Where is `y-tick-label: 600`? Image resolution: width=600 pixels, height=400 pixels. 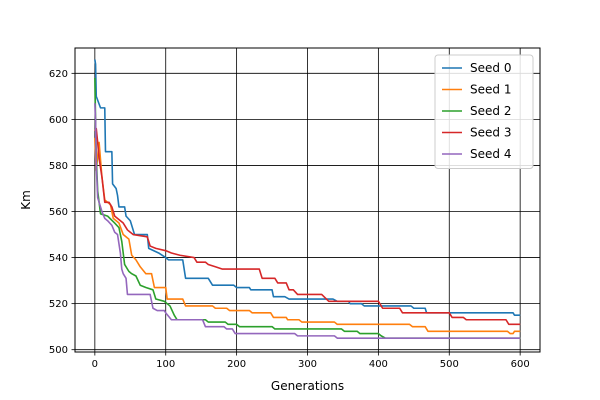
y-tick-label: 600 is located at coordinates (58, 120).